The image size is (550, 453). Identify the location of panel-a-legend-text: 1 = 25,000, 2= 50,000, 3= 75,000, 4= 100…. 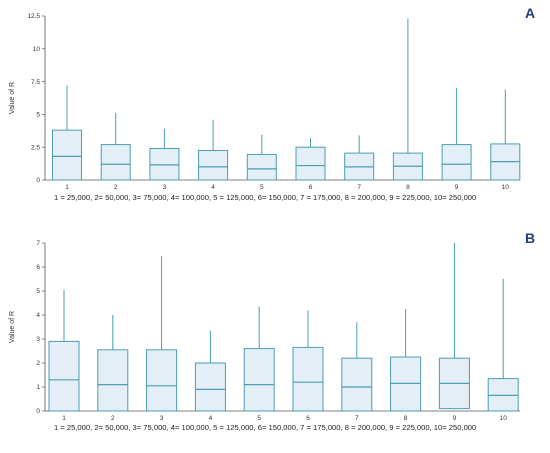
(265, 197).